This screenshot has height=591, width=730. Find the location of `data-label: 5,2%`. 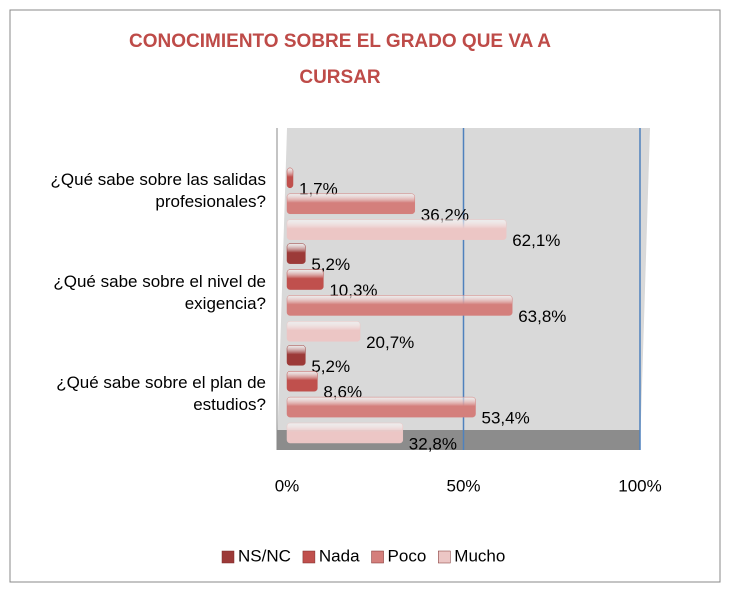

data-label: 5,2% is located at coordinates (330, 366).